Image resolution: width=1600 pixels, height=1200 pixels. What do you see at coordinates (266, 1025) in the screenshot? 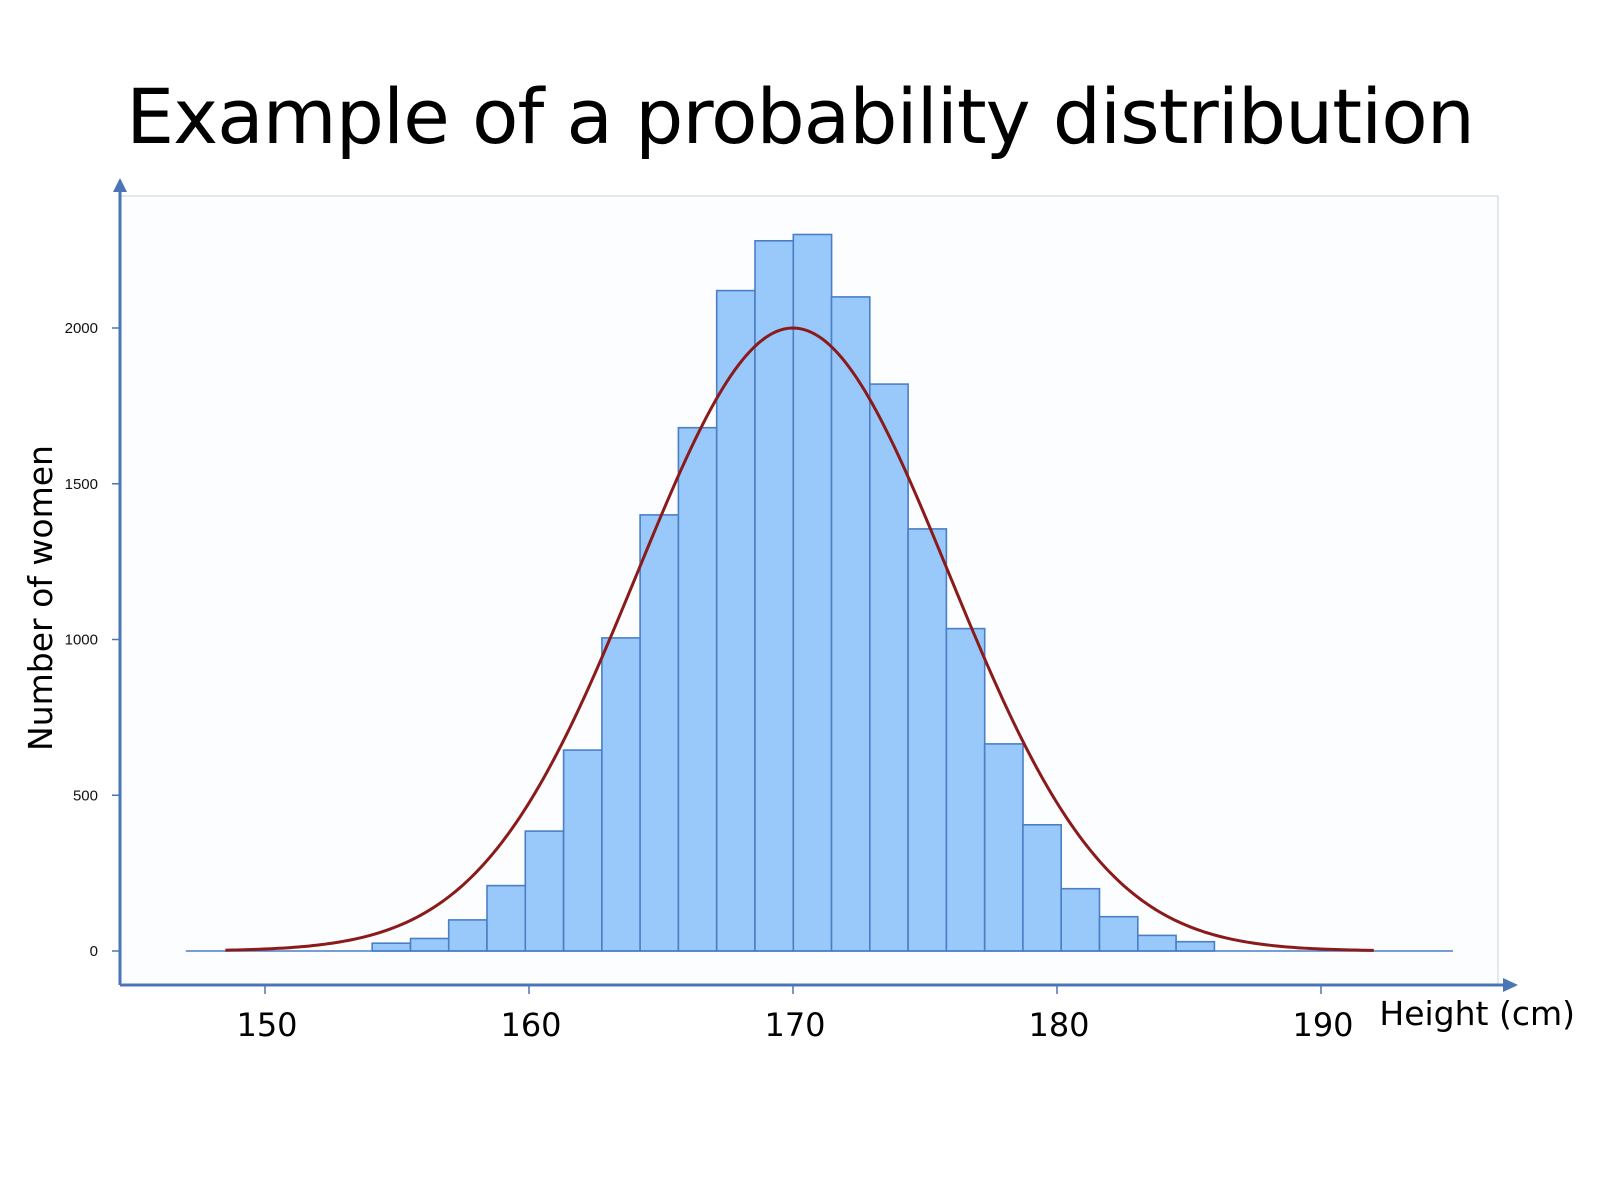
I see `x-tick-label: 150` at bounding box center [266, 1025].